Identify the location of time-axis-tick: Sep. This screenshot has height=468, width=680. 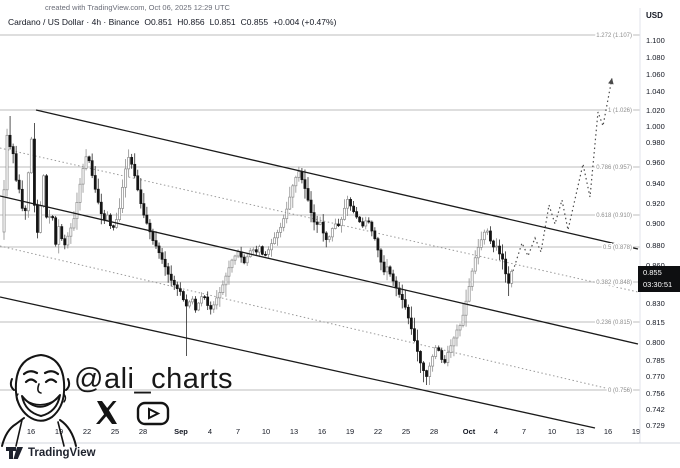
(181, 432).